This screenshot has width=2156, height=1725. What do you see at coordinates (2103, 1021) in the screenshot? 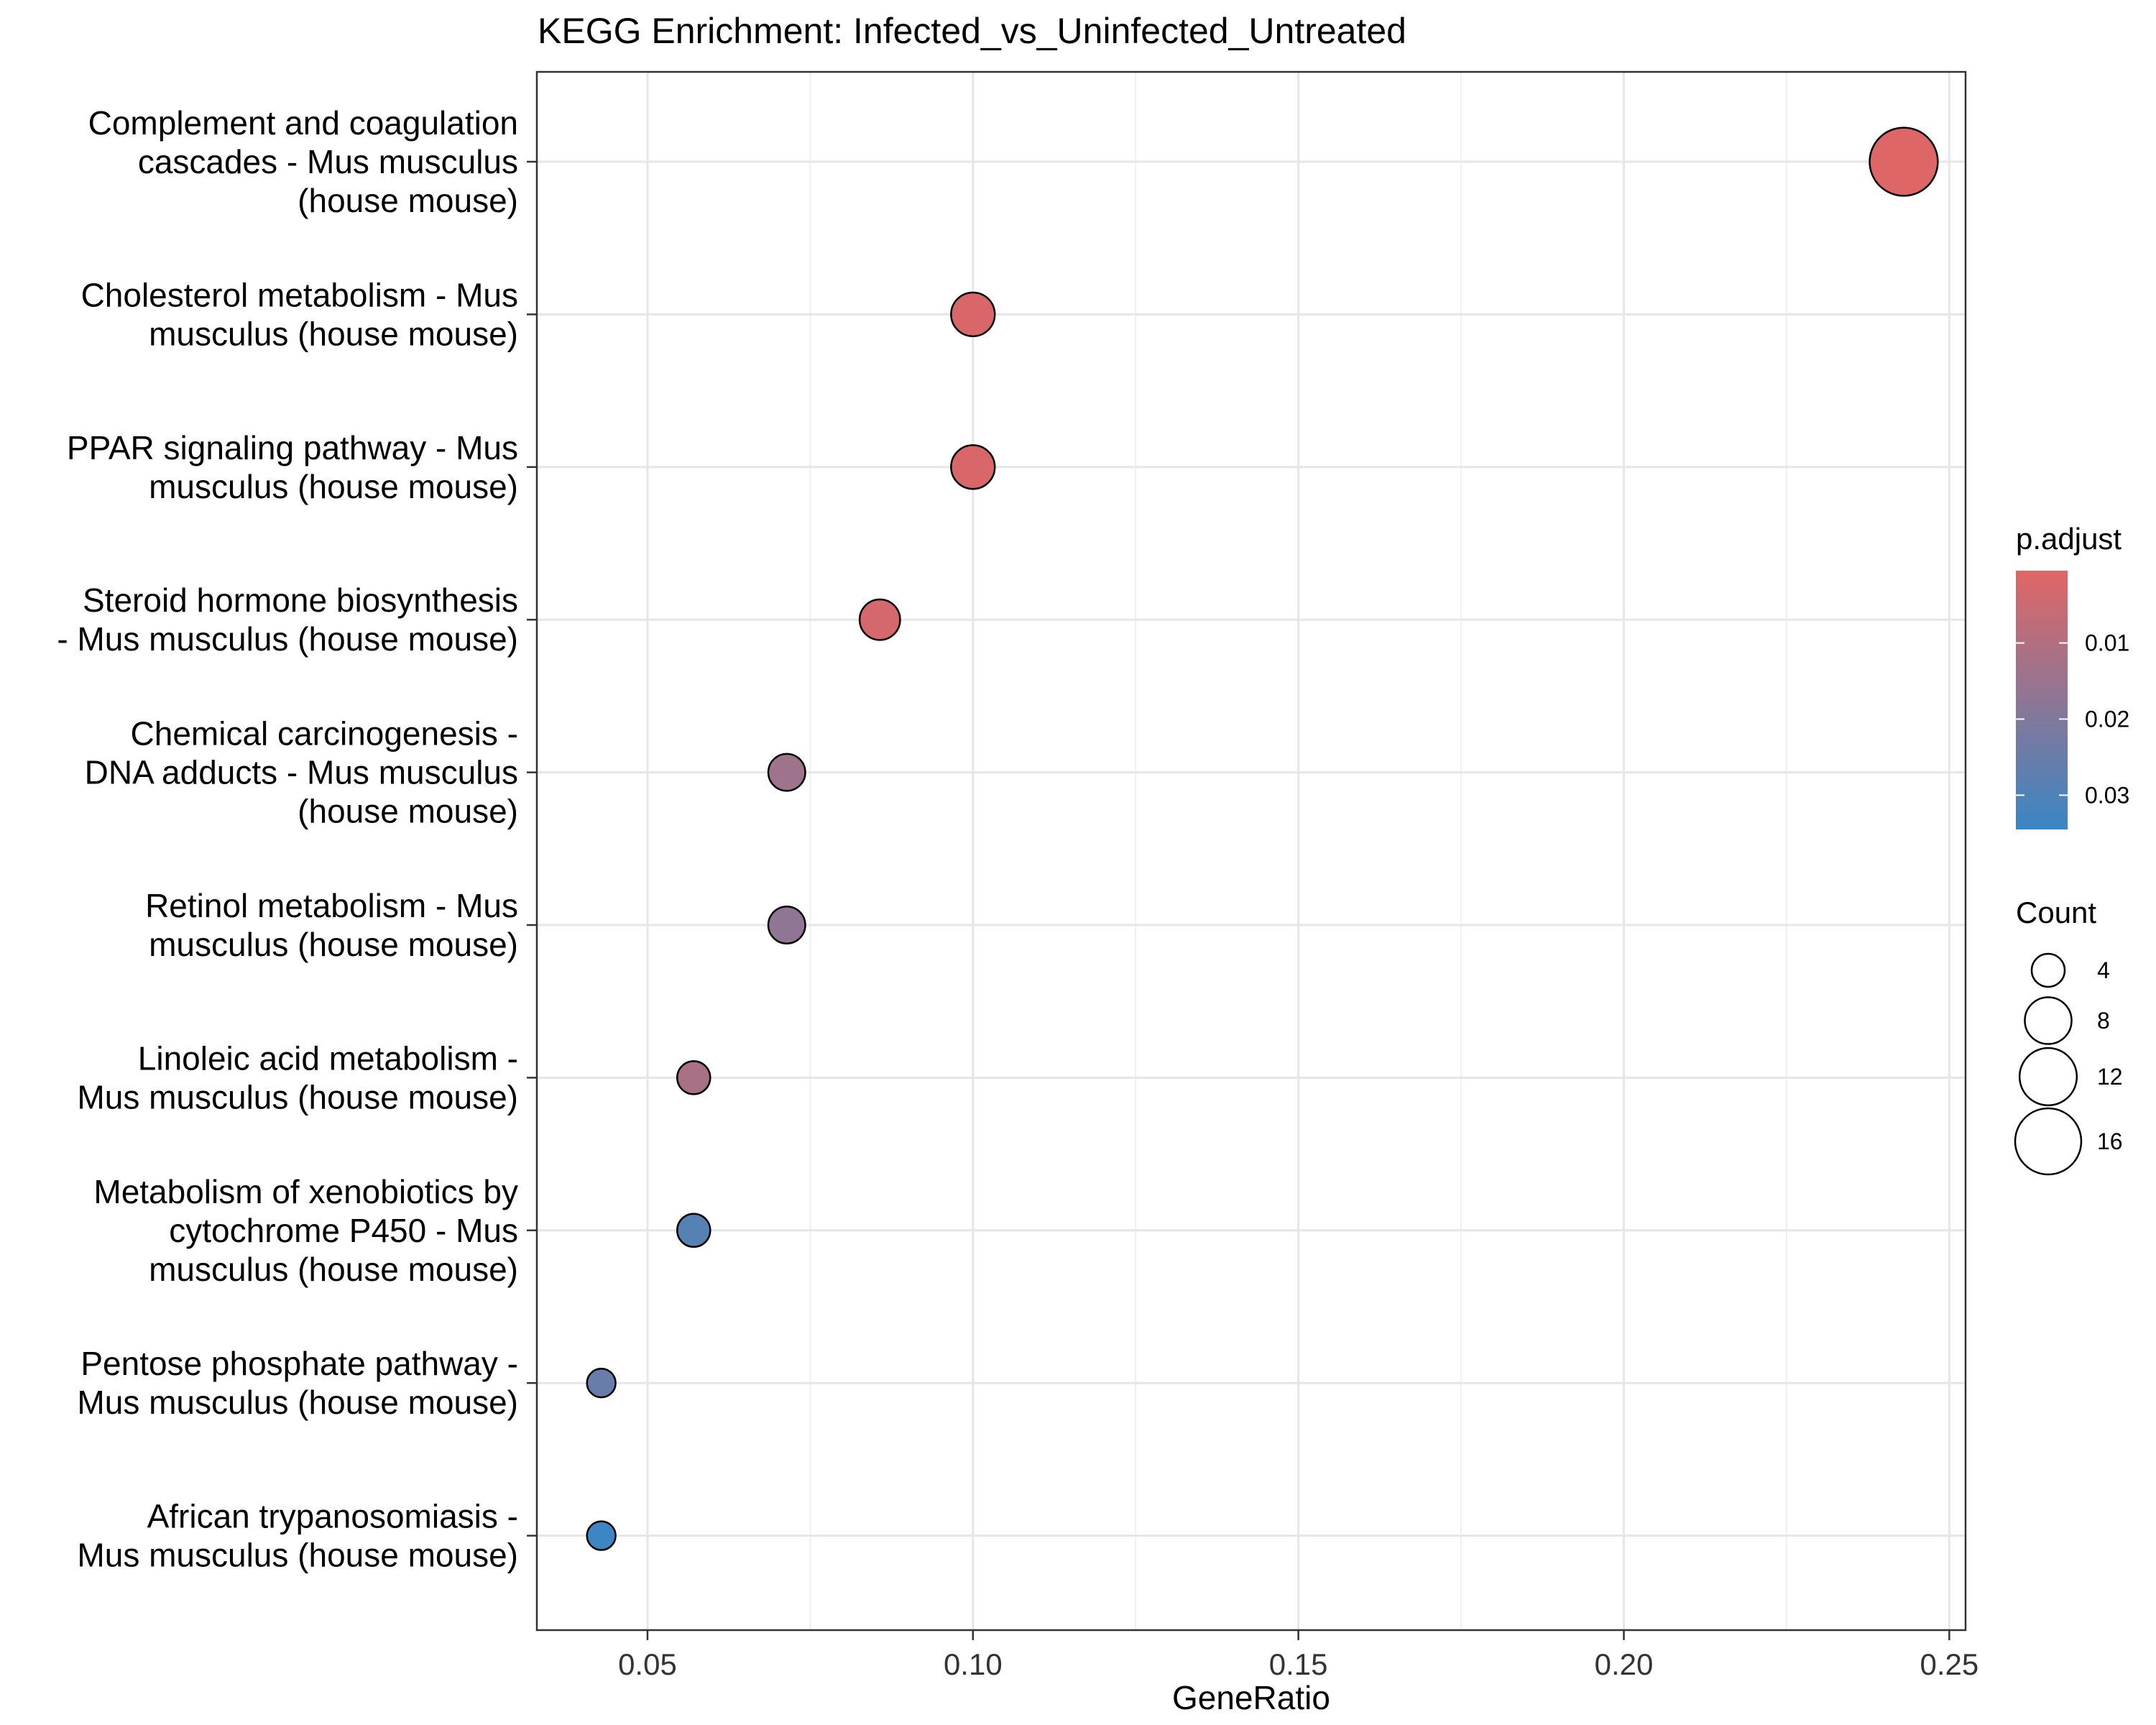
I see `size-legend-label: 8` at bounding box center [2103, 1021].